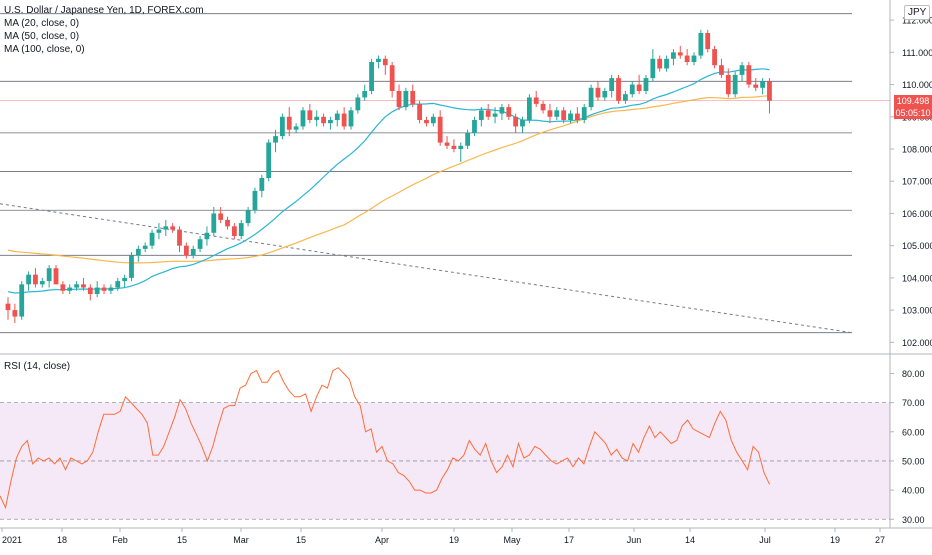 The width and height of the screenshot is (932, 555). I want to click on ma50-label: MA (50, close, 0), so click(42, 36).